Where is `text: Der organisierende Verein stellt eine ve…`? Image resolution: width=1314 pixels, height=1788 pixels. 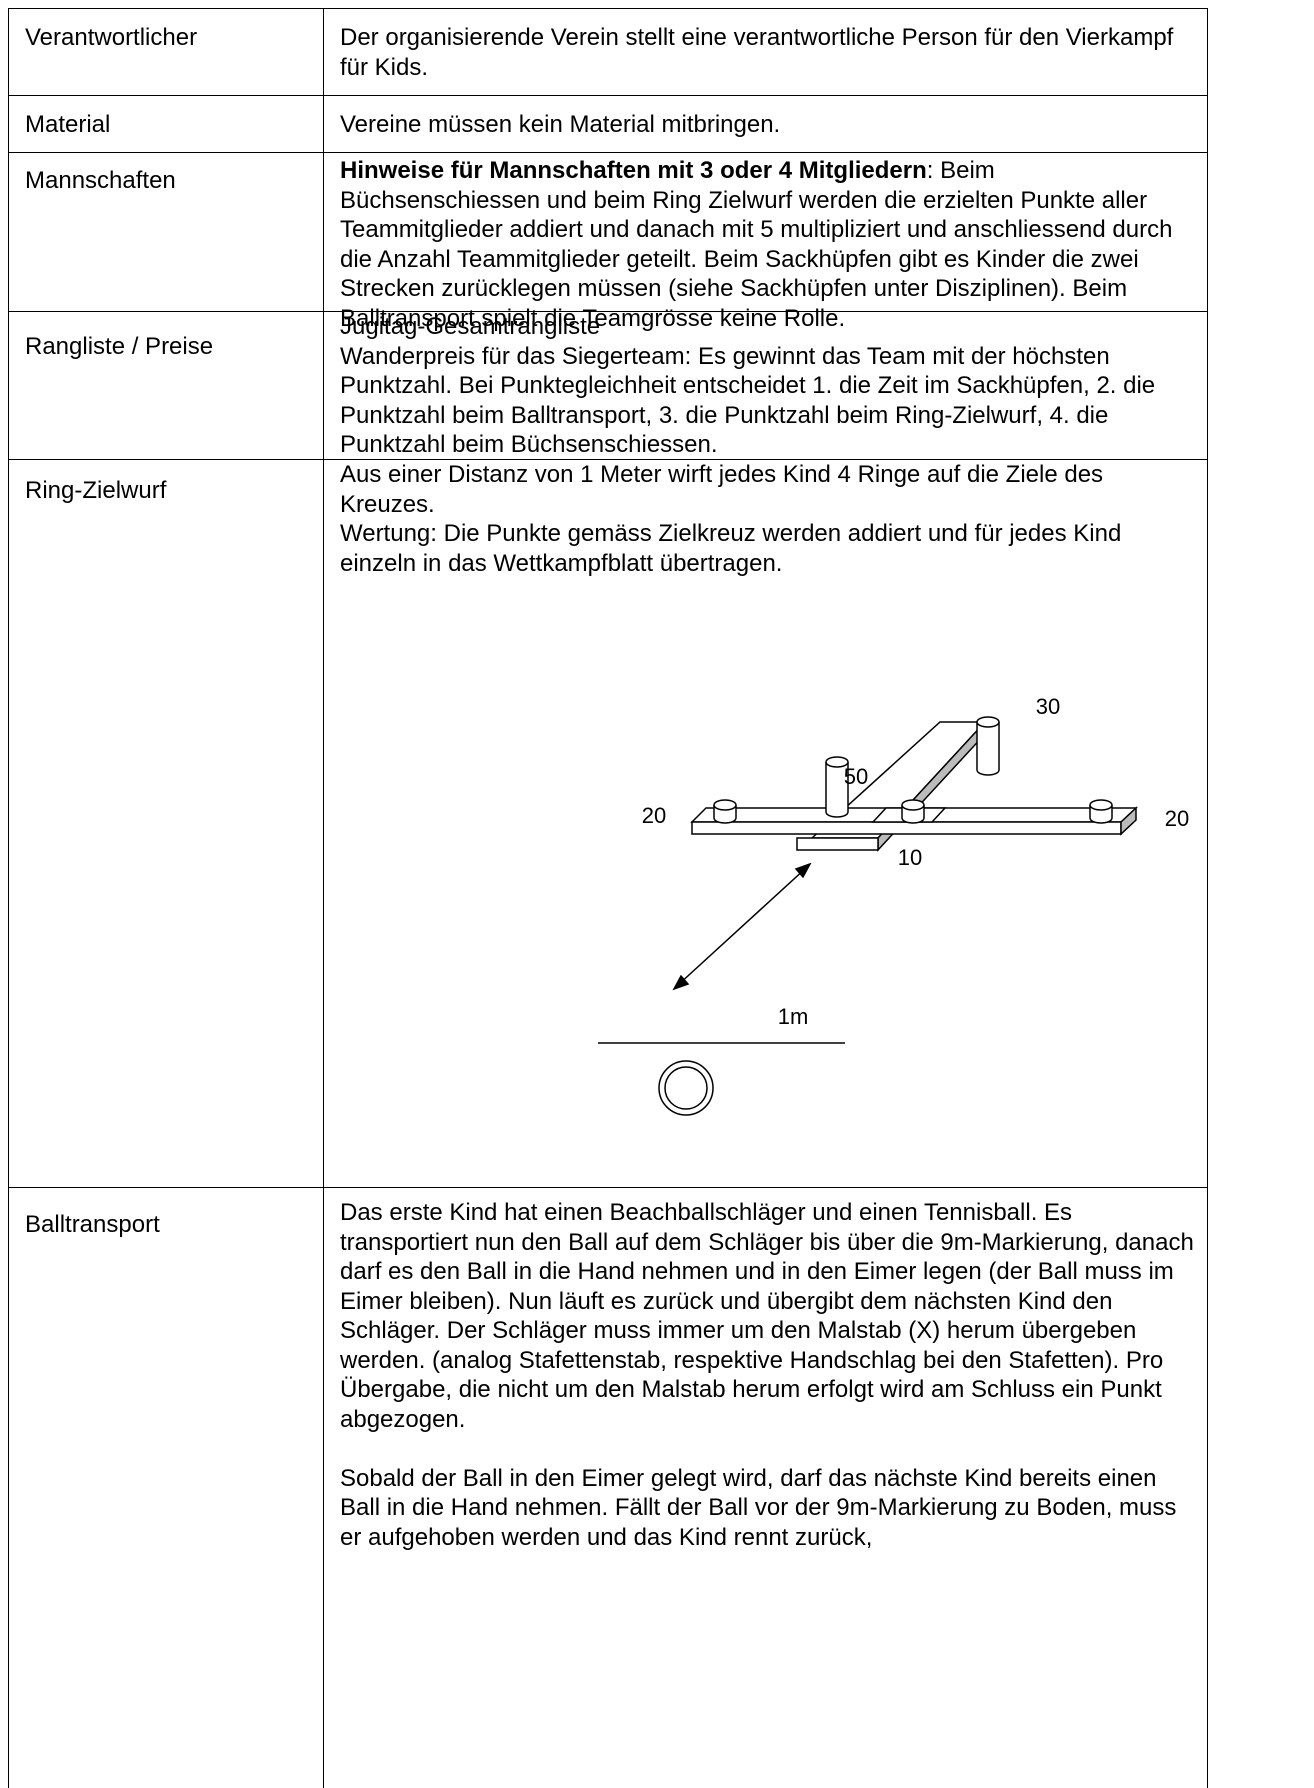 text: Der organisierende Verein stellt eine ve… is located at coordinates (757, 52).